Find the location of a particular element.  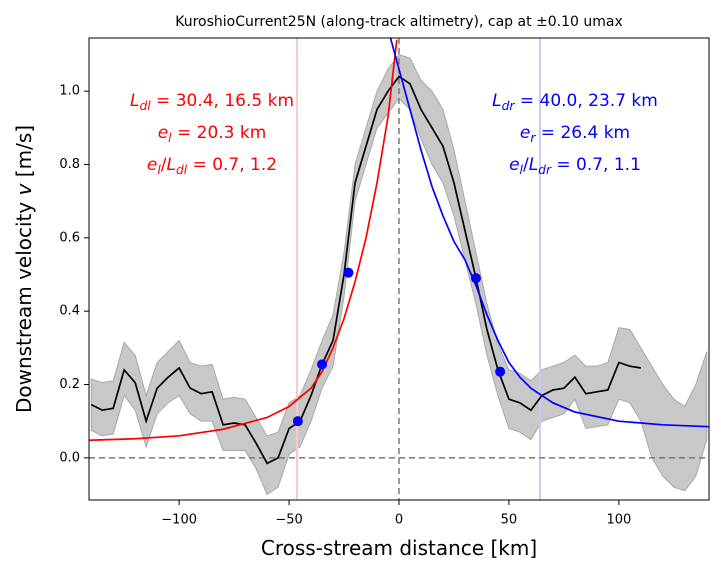

annotation: er​ = 26.4 km is located at coordinates (575, 134).